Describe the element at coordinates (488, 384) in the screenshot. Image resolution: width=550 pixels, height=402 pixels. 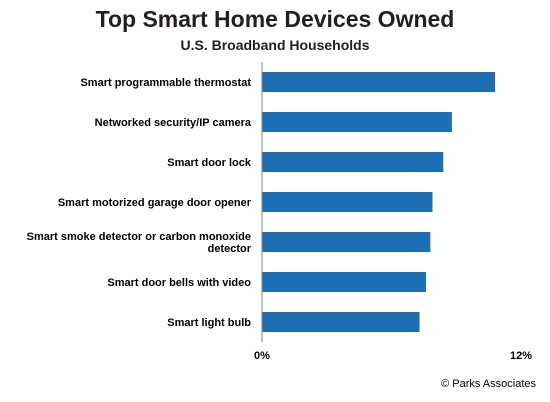
I see `source-credit: © Parks Associates` at that location.